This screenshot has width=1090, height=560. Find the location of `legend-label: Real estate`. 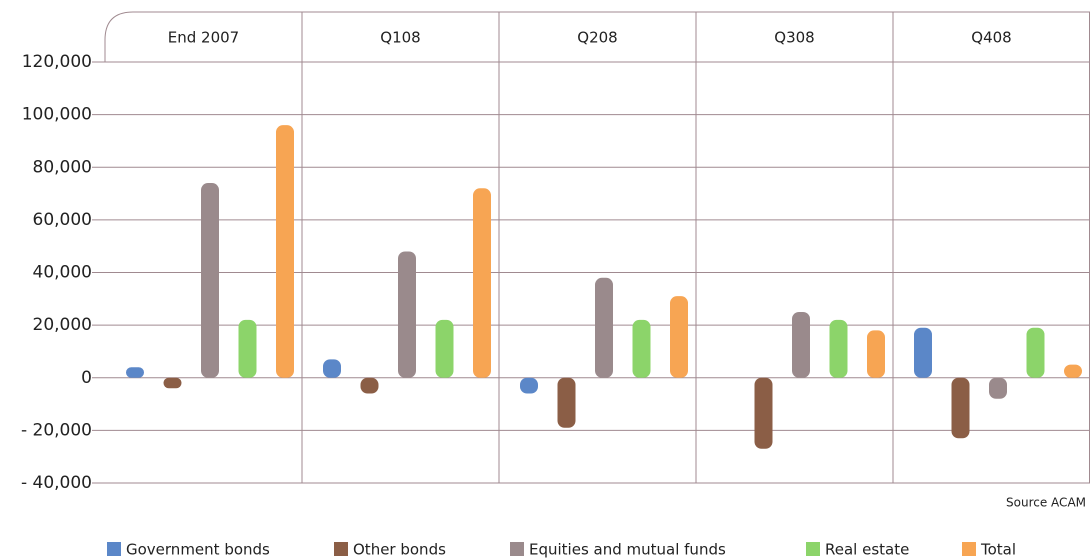

legend-label: Real estate is located at coordinates (867, 550).